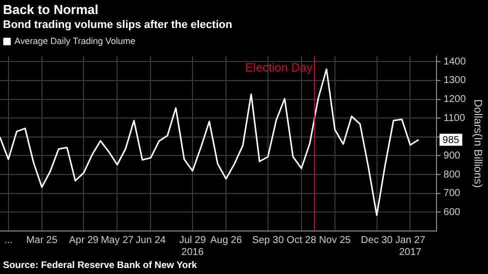 This screenshot has width=488, height=274. I want to click on x-tick-label: Mar 25, so click(42, 240).